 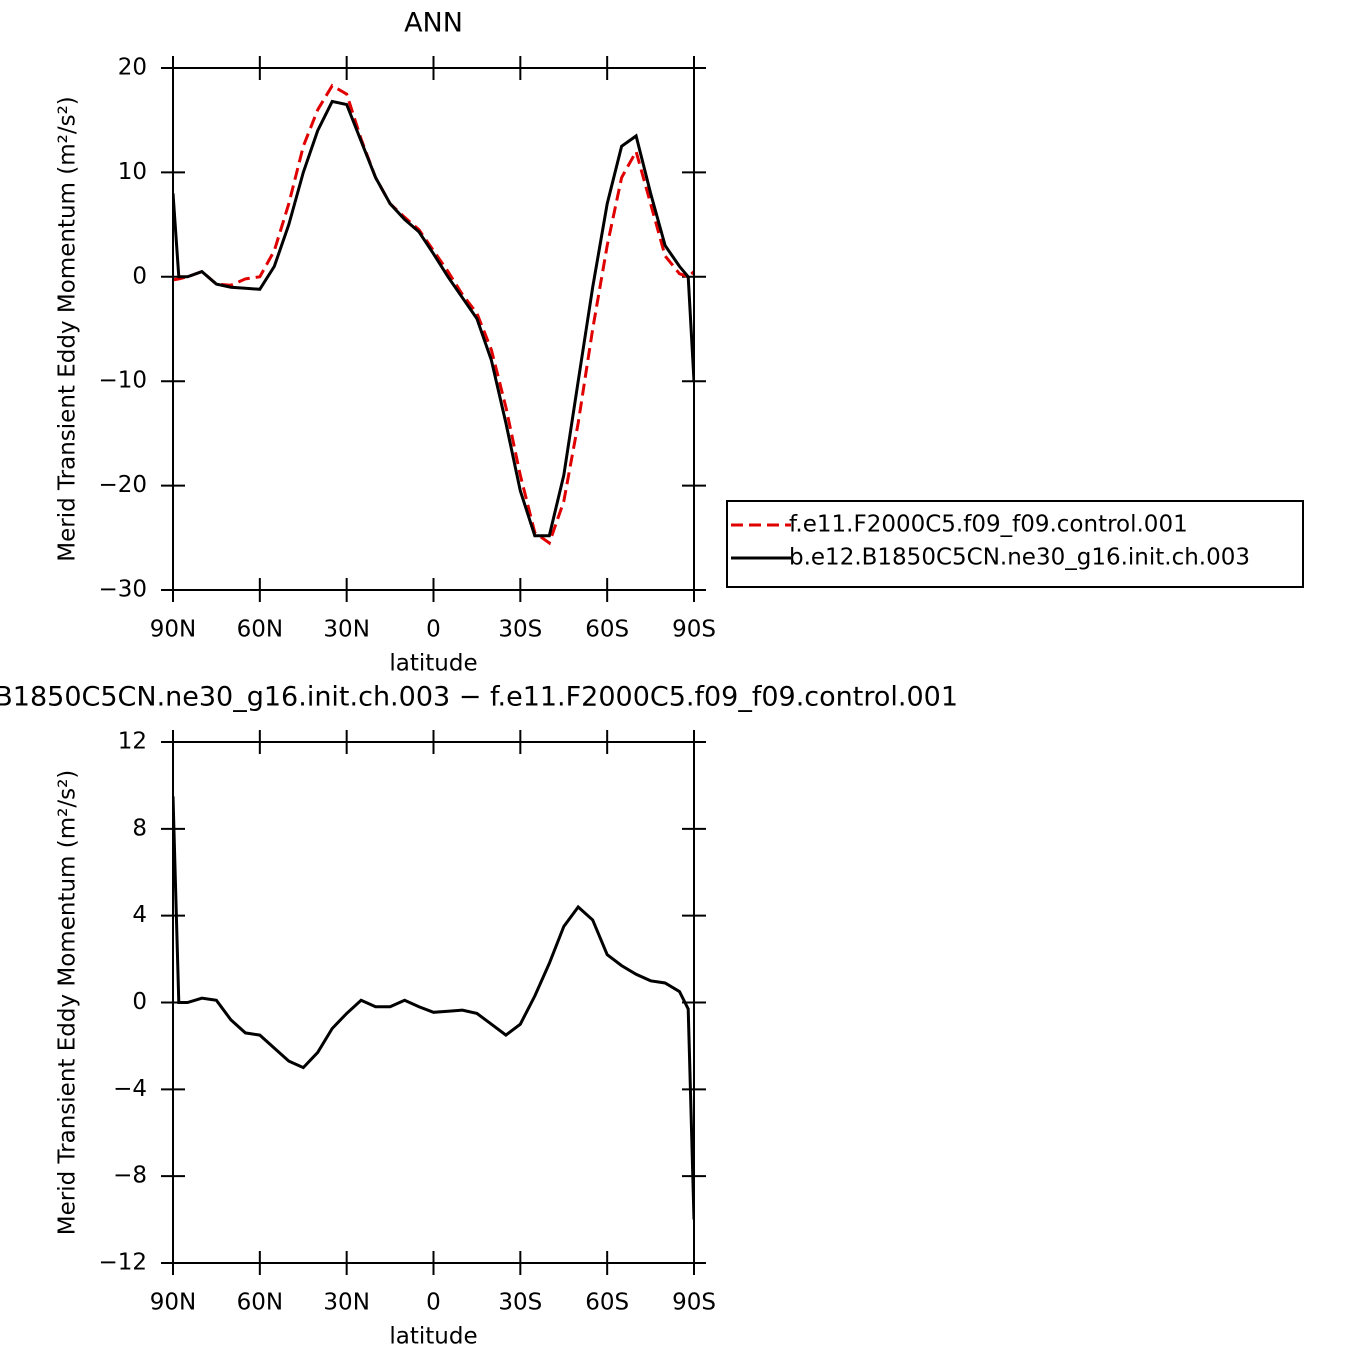 What do you see at coordinates (130, 1176) in the screenshot?
I see `y-tick-label: −8` at bounding box center [130, 1176].